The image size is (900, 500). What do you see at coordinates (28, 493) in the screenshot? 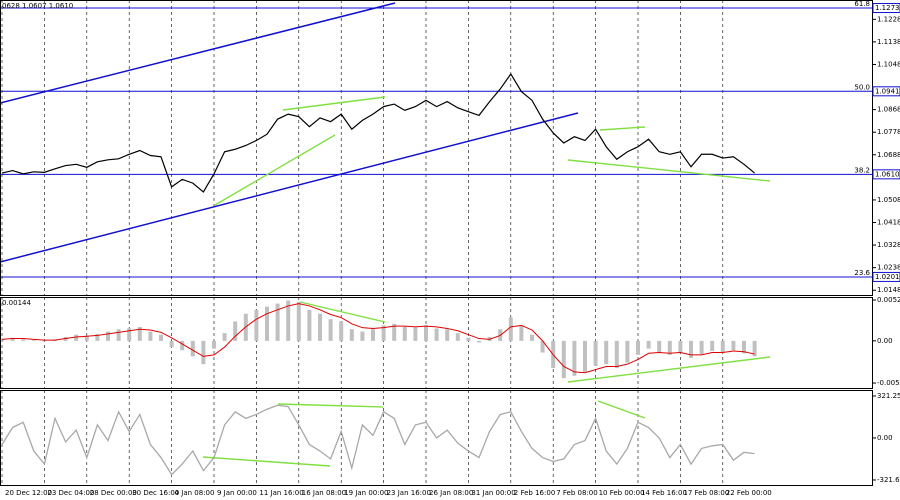
I see `x-tick-label: 20 Dec 12:00` at bounding box center [28, 493].